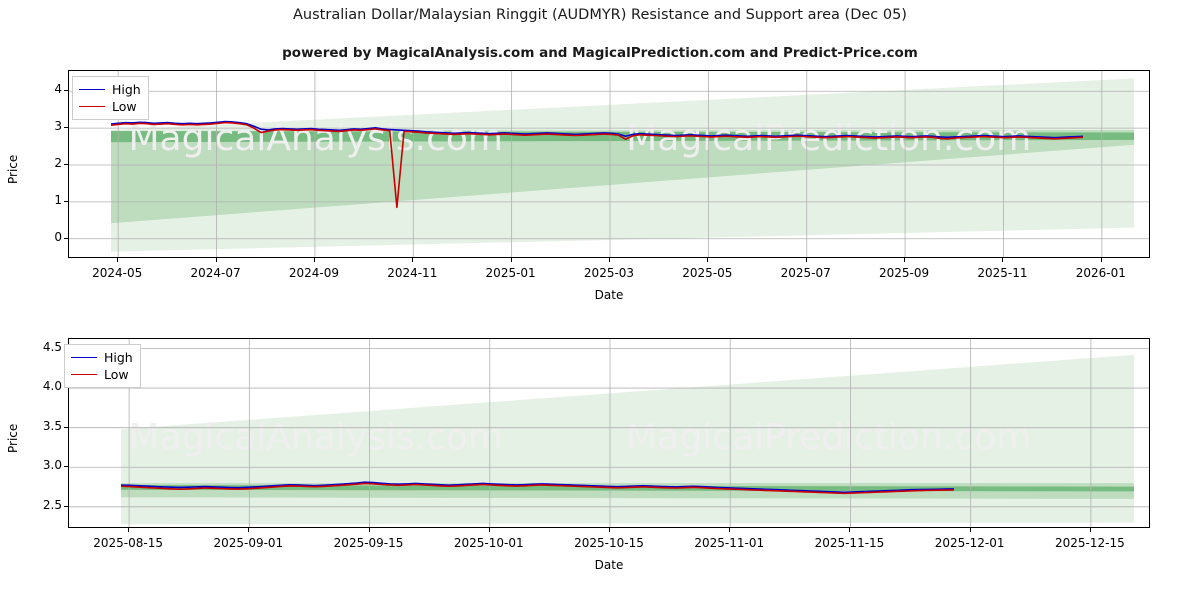 The image size is (1200, 600). Describe the element at coordinates (52, 504) in the screenshot. I see `y-tick-label: 2.5` at that location.